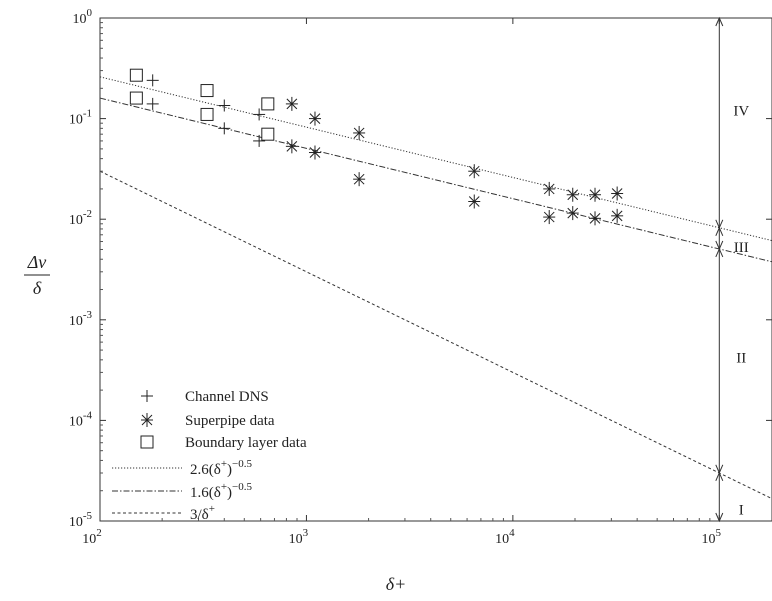 The height and width of the screenshot is (601, 772). What do you see at coordinates (221, 468) in the screenshot?
I see `legend-label-line-2-6: 2.6(δ+)−0.5` at bounding box center [221, 468].